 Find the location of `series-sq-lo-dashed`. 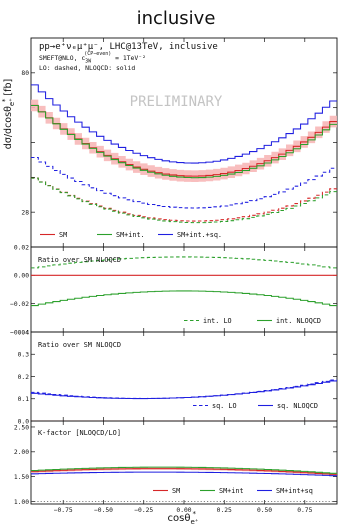

series-sq-lo-dashed is located at coordinates (184, 389).